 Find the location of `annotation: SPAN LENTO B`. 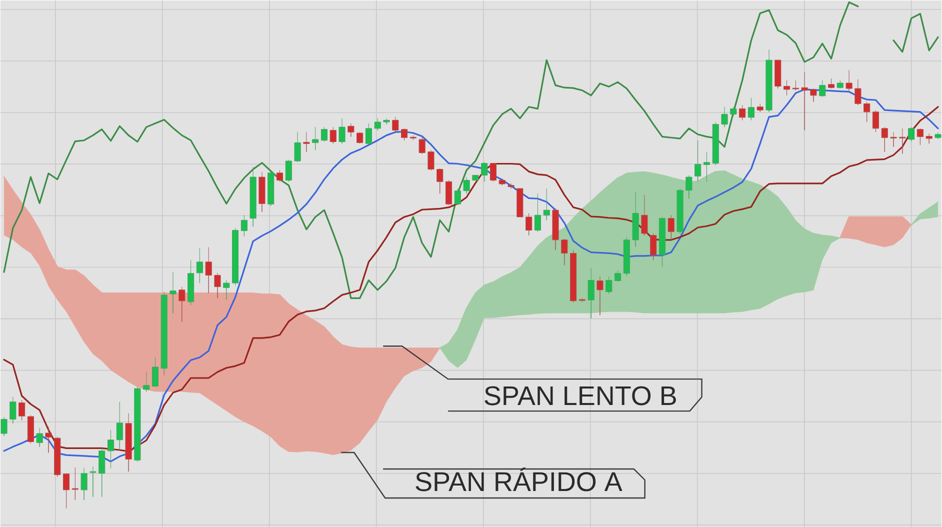

annotation: SPAN LENTO B is located at coordinates (580, 396).